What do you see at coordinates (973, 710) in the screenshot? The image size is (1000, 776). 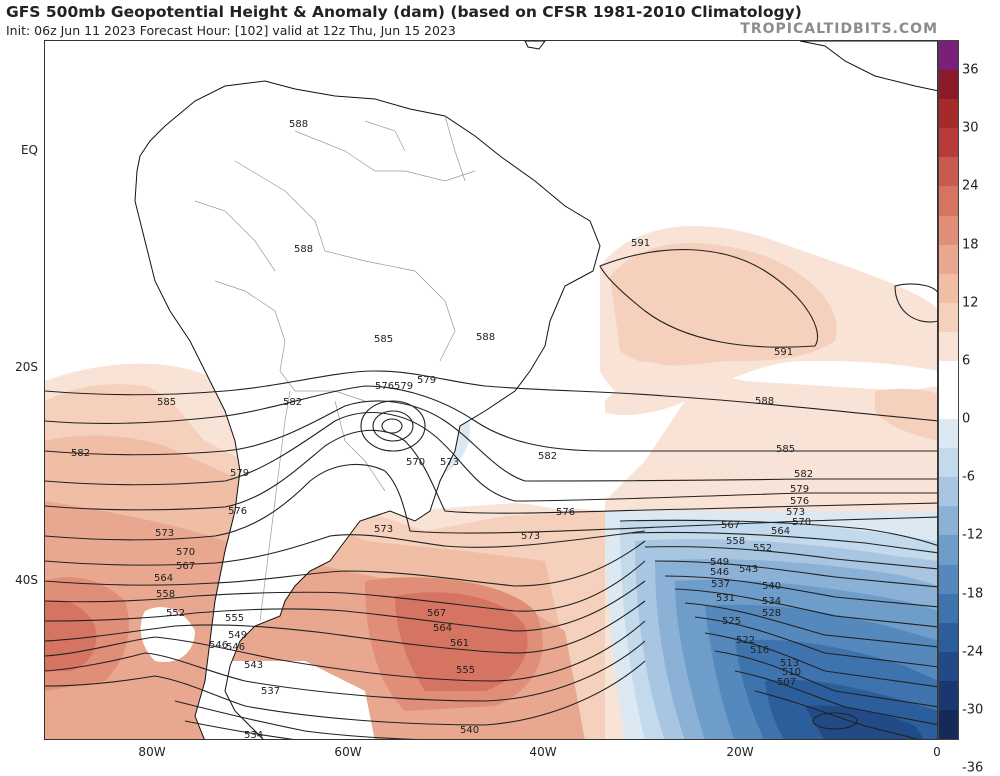 I see `colorbar-tick-label: -30` at bounding box center [973, 710].